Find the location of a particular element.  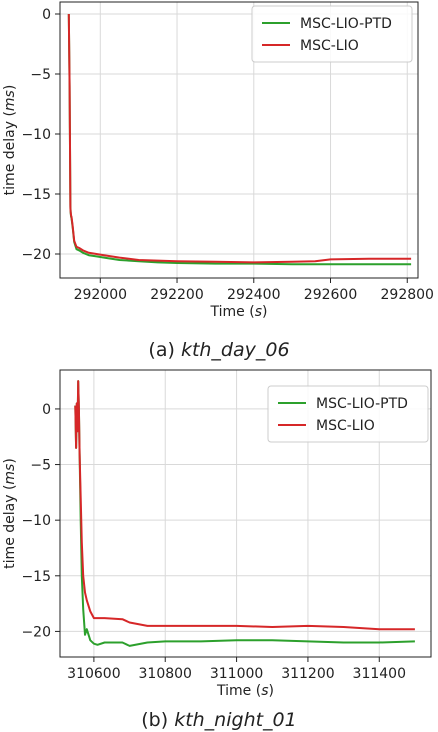

caption-prefix: (b) is located at coordinates (157, 720).